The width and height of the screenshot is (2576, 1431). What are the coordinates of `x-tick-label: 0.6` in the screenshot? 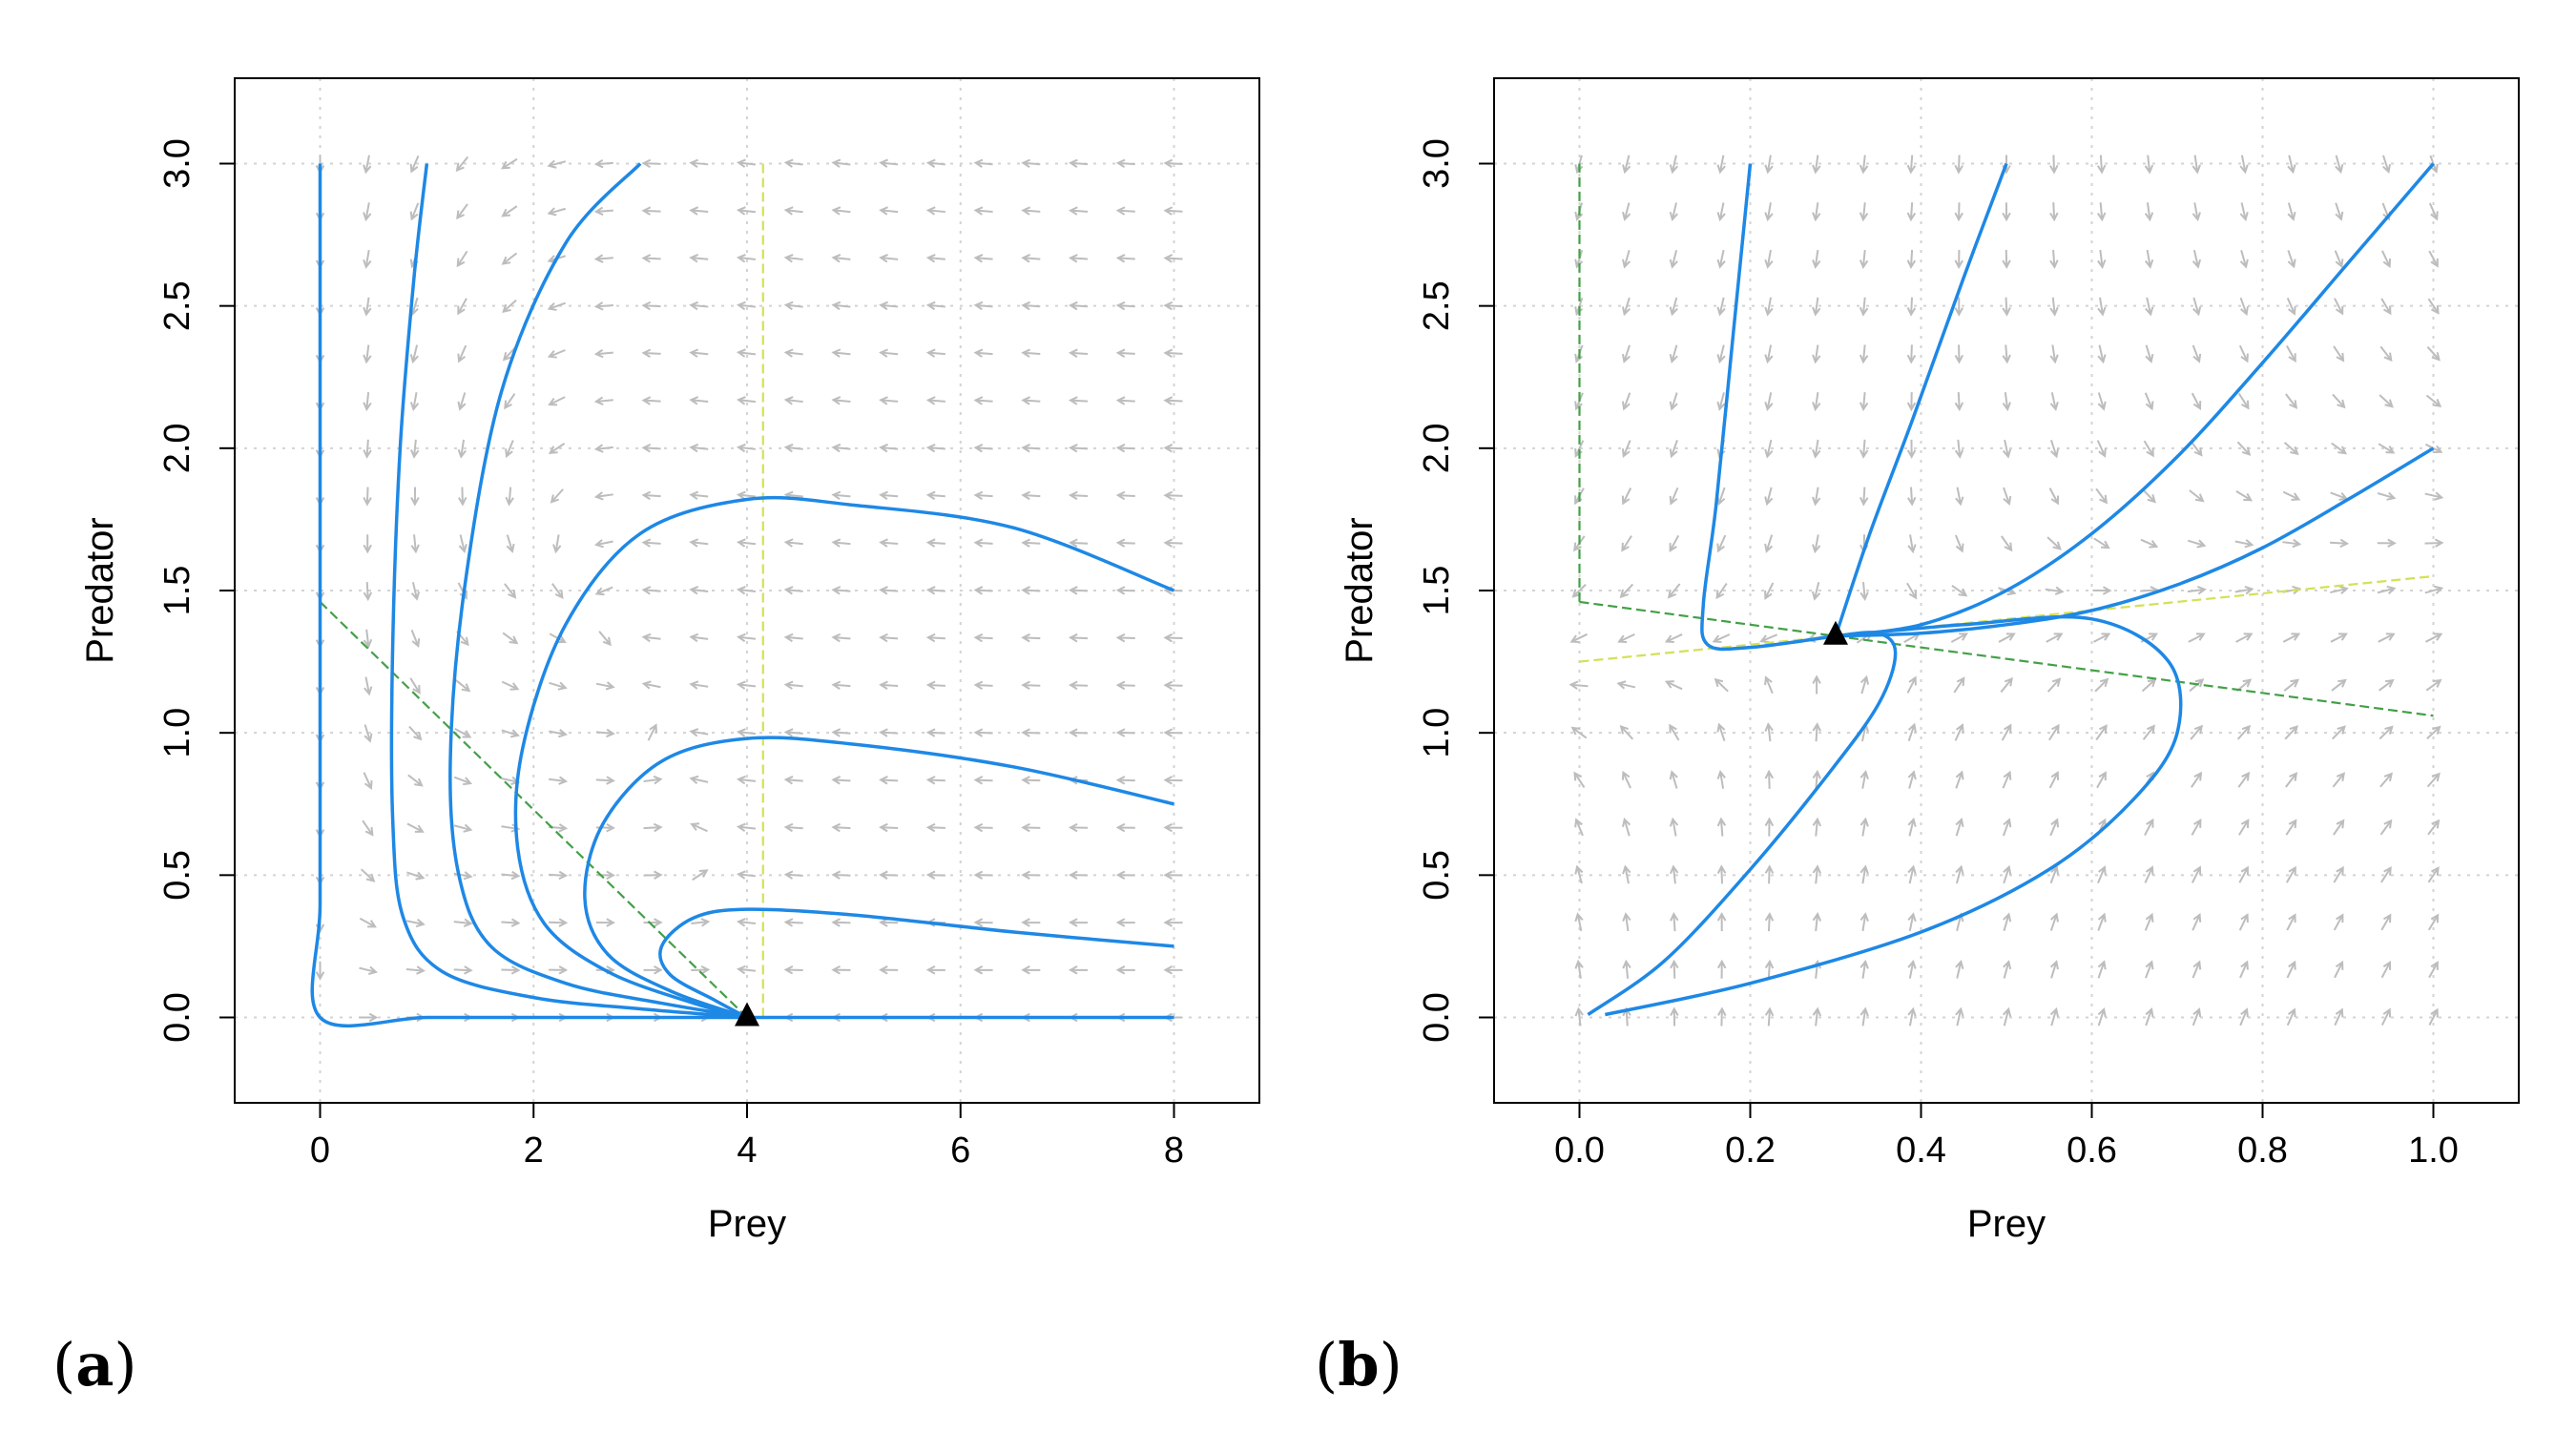 It's located at (2092, 1150).